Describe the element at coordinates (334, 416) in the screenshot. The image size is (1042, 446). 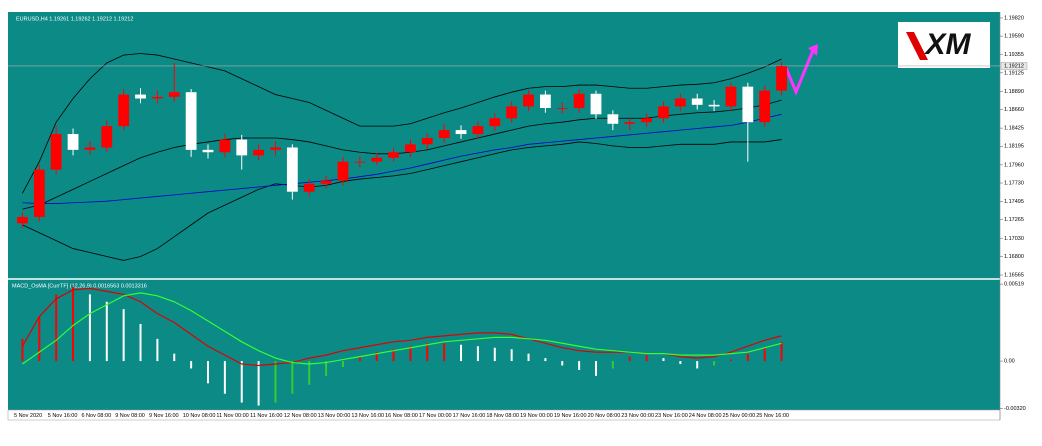
I see `x-tick-label: 13 Nov 00:00` at that location.